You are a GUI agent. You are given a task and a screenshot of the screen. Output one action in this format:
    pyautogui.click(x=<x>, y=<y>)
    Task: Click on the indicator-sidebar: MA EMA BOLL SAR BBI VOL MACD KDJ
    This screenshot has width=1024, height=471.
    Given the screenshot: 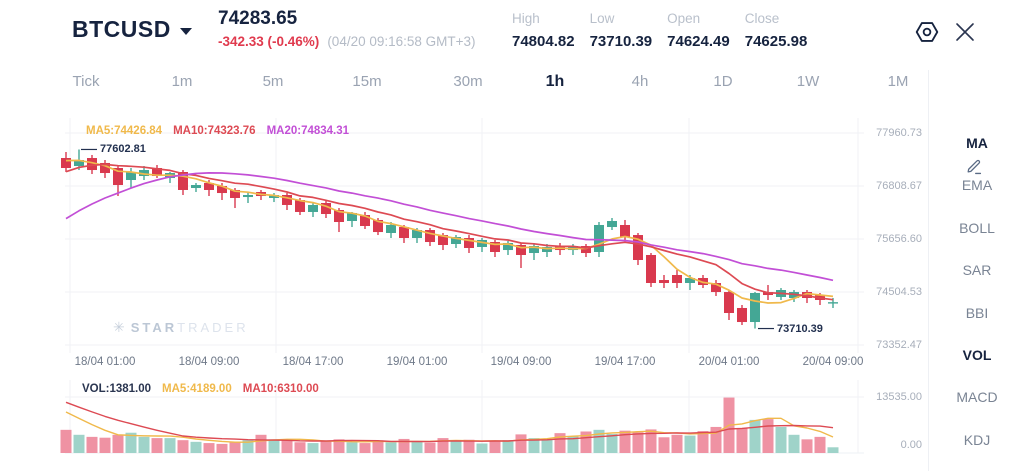 What is the action you would take?
    pyautogui.click(x=976, y=270)
    